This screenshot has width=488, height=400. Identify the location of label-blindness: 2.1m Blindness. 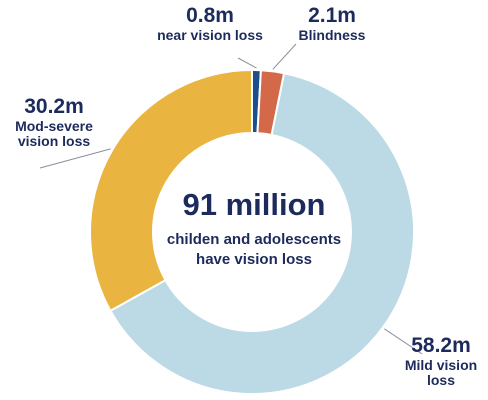
(332, 23).